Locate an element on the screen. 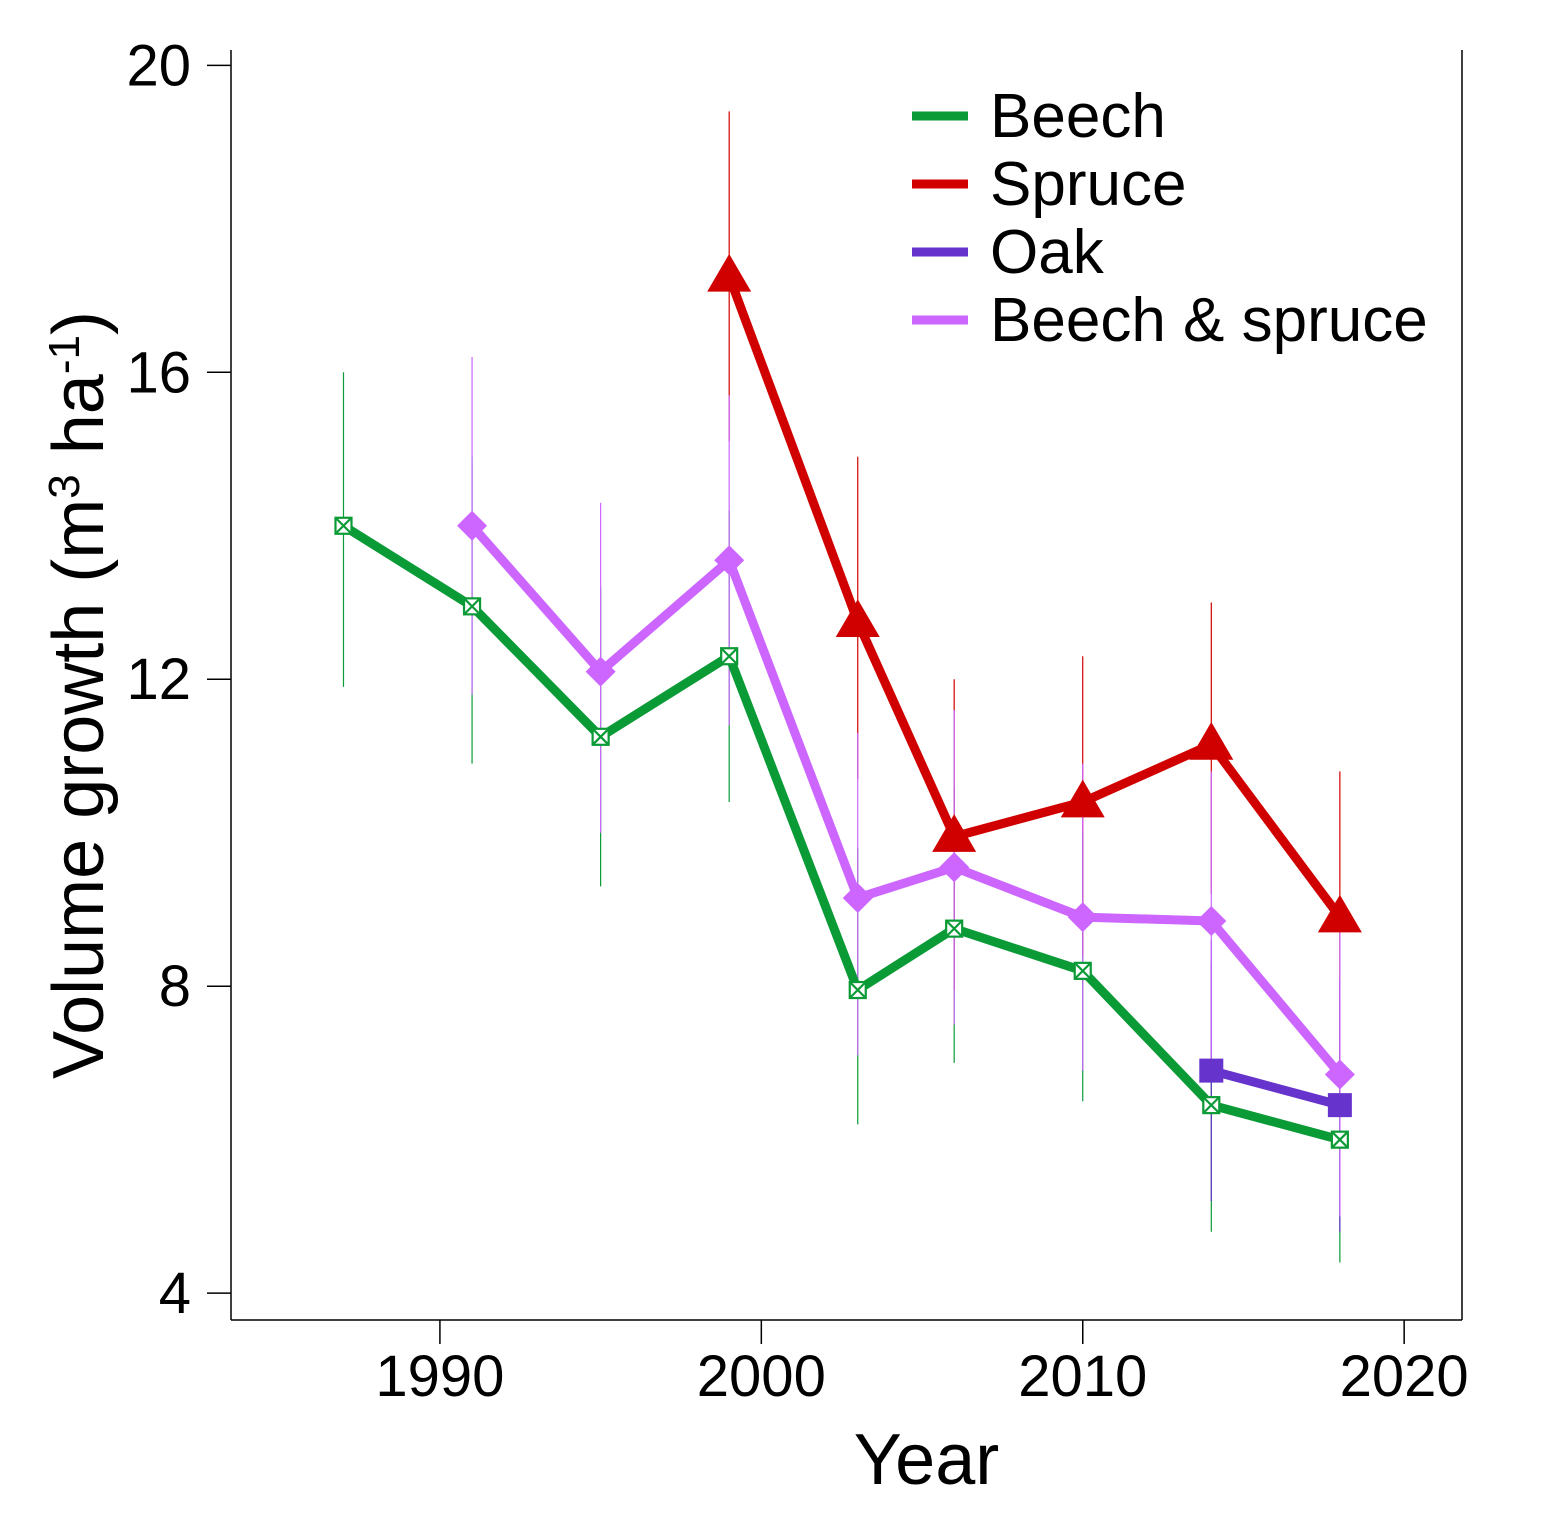  x-tick-label: 2000 is located at coordinates (761, 1376).